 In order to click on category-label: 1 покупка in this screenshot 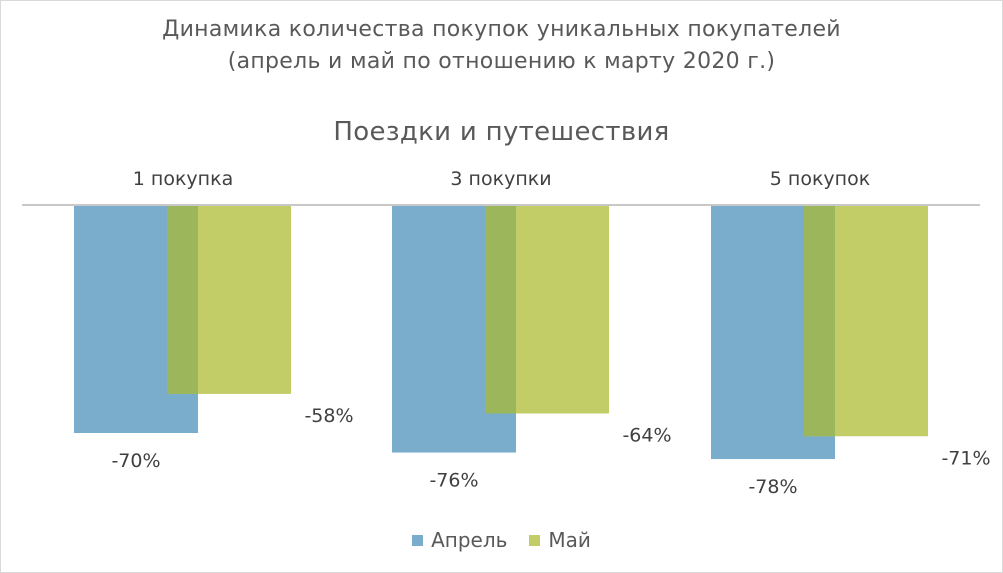, I will do `click(183, 179)`.